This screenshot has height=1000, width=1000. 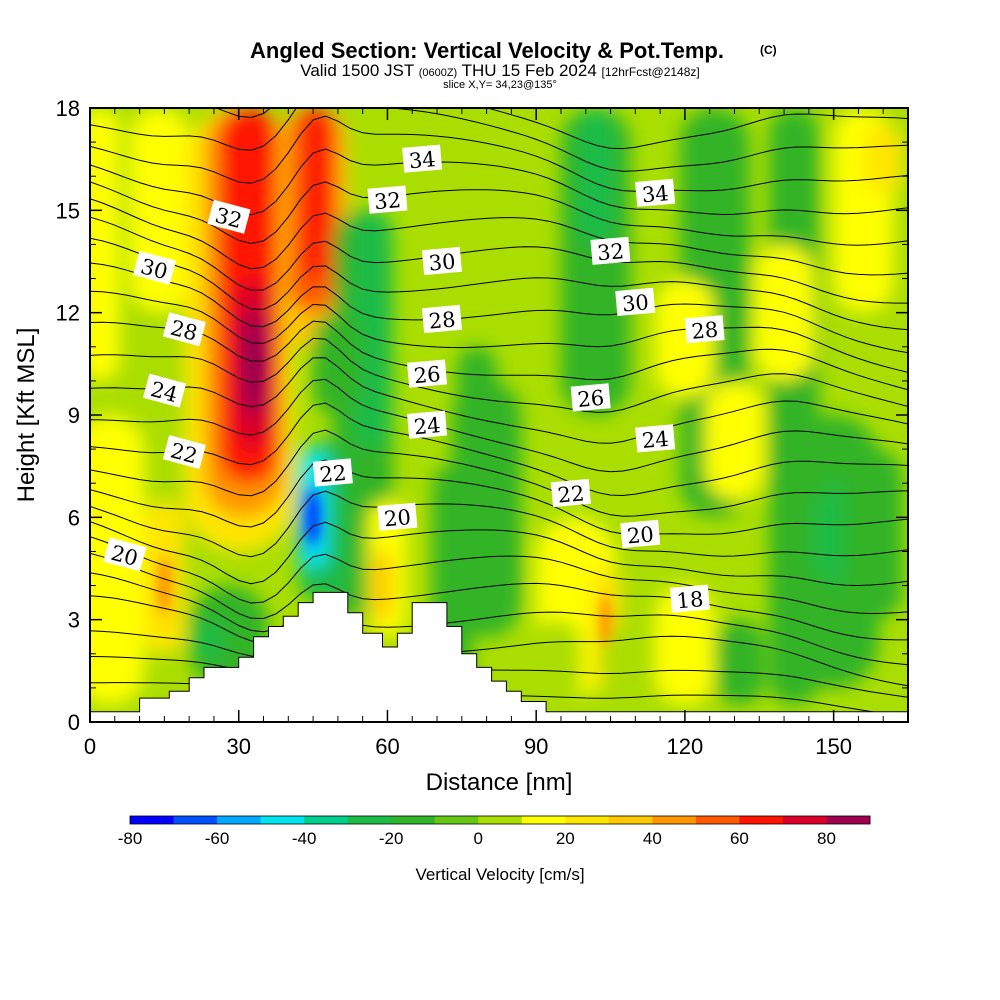 I want to click on x-tick-label: 30, so click(x=238, y=746).